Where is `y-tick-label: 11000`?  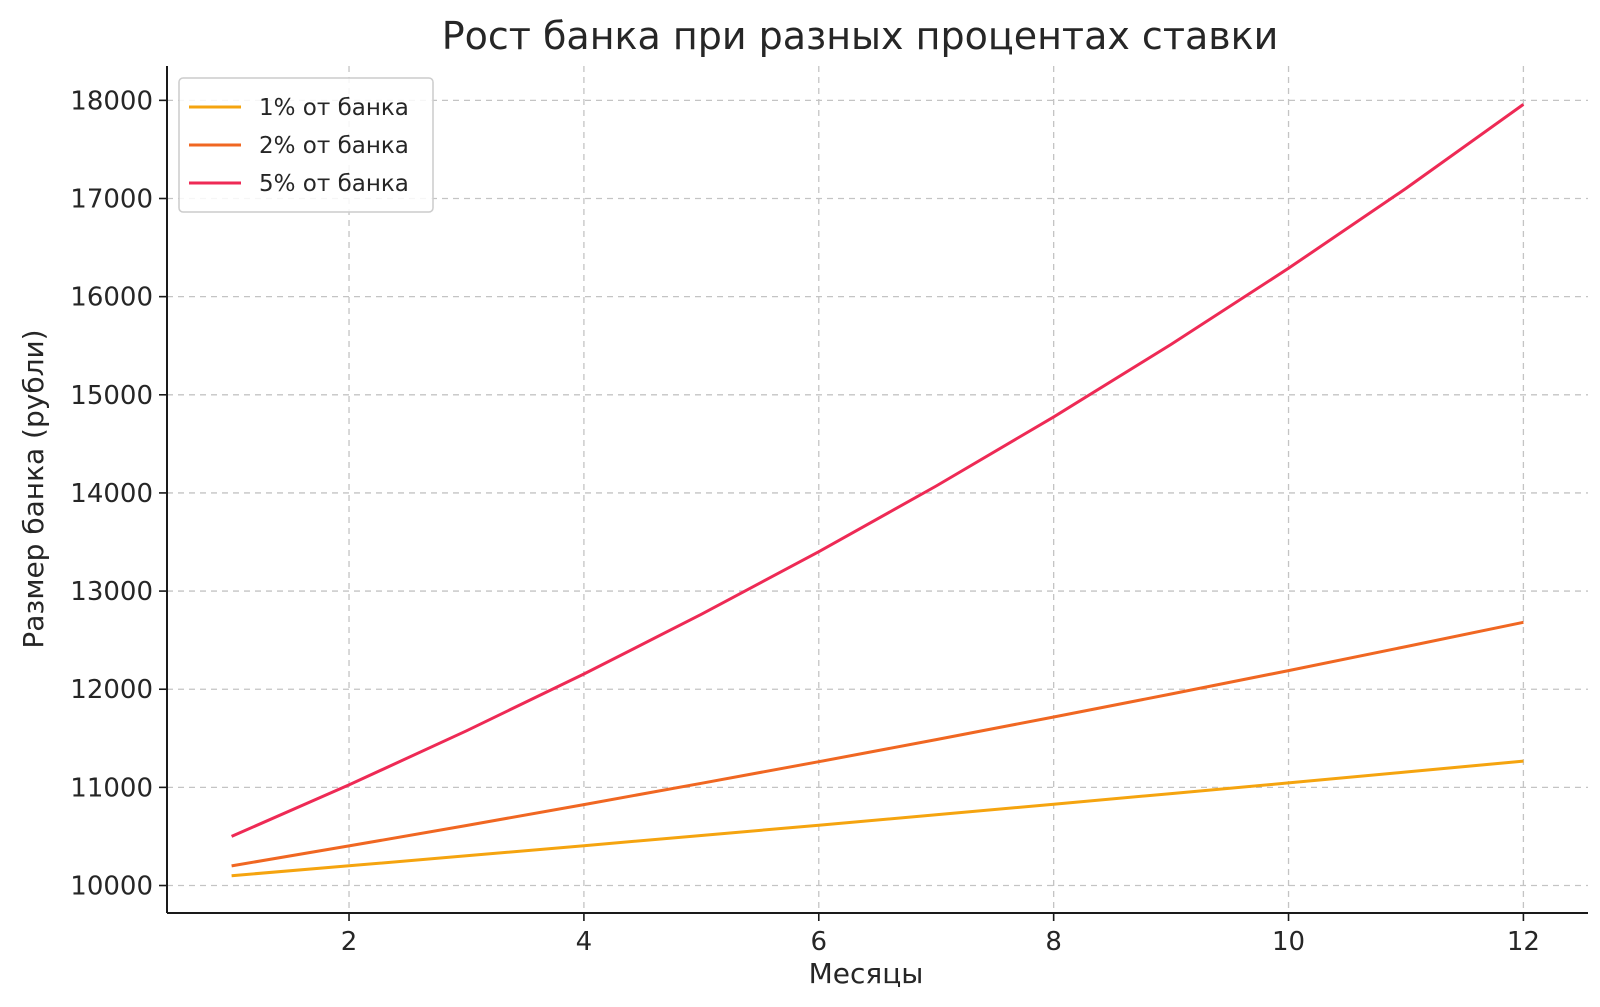 y-tick-label: 11000 is located at coordinates (111, 788).